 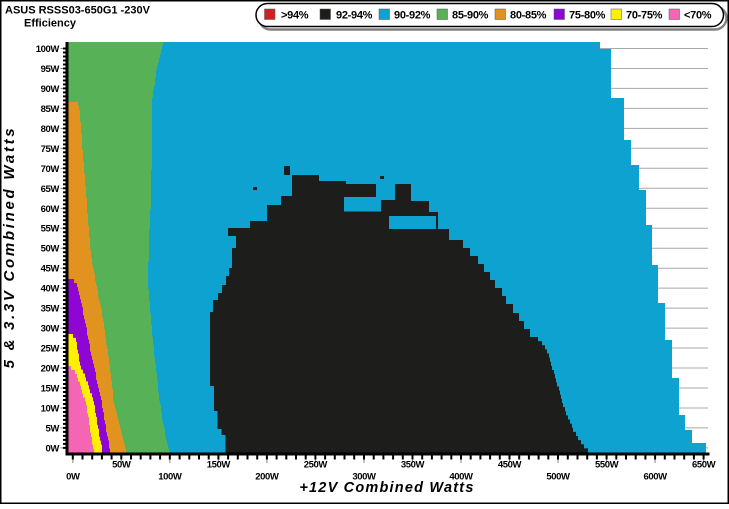 I want to click on svg-text: >94%, so click(x=295, y=16).